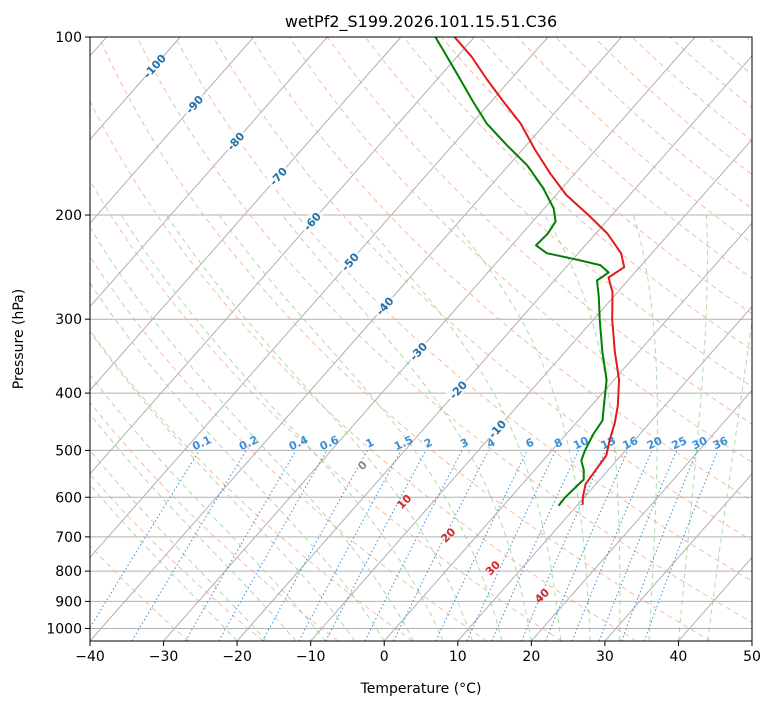 Image resolution: width=775 pixels, height=708 pixels. I want to click on y-tick-label: 1000, so click(64, 629).